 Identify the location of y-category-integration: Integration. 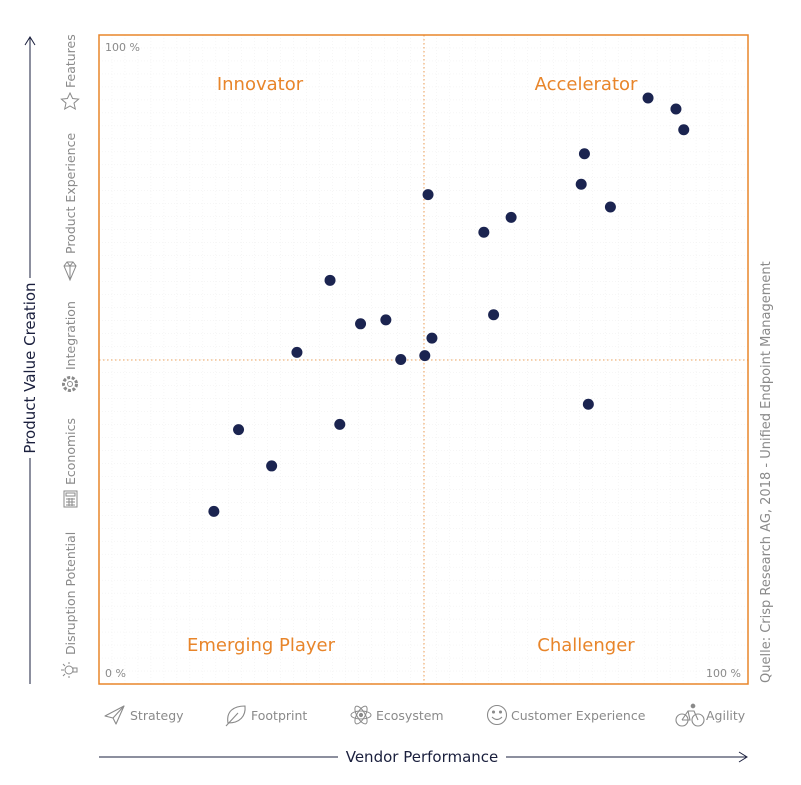
(70, 346).